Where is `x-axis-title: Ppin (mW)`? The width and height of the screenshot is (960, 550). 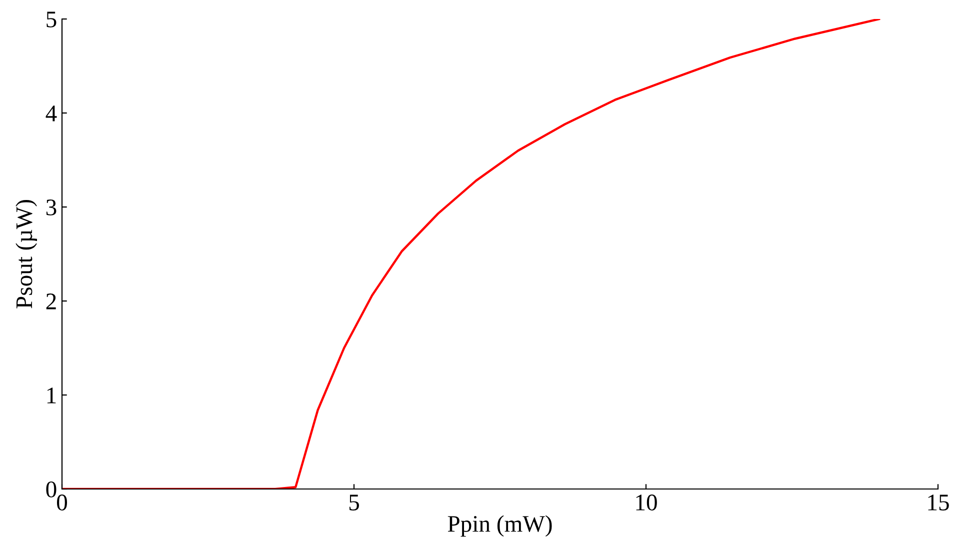 x-axis-title: Ppin (mW) is located at coordinates (500, 526).